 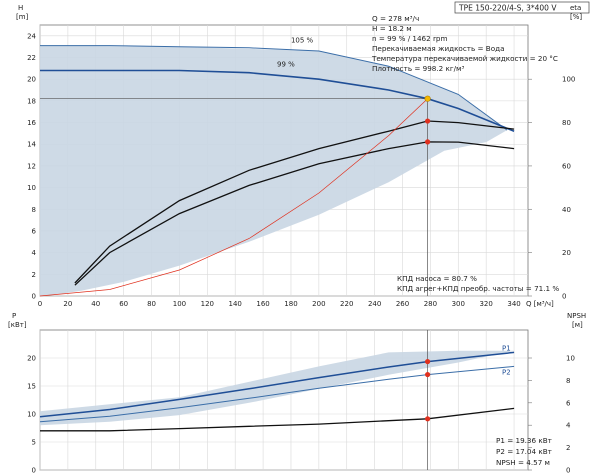 I want to click on y-tick-label-left: 8, so click(x=34, y=210).